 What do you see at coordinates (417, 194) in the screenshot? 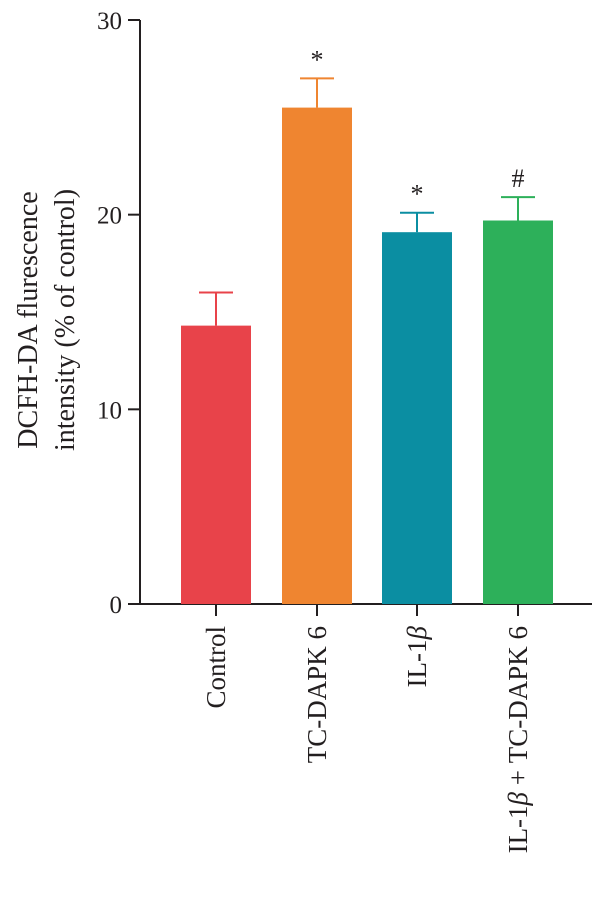
I see `significance-marker-2: *` at bounding box center [417, 194].